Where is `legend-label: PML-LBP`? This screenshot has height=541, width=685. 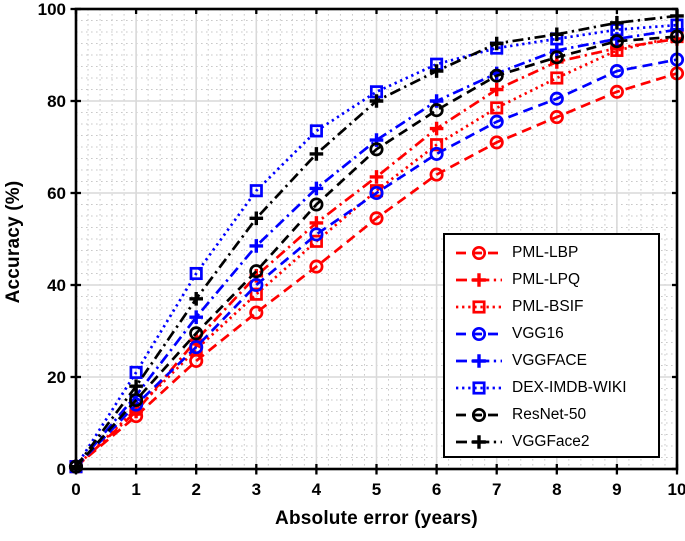
legend-label: PML-LBP is located at coordinates (545, 252).